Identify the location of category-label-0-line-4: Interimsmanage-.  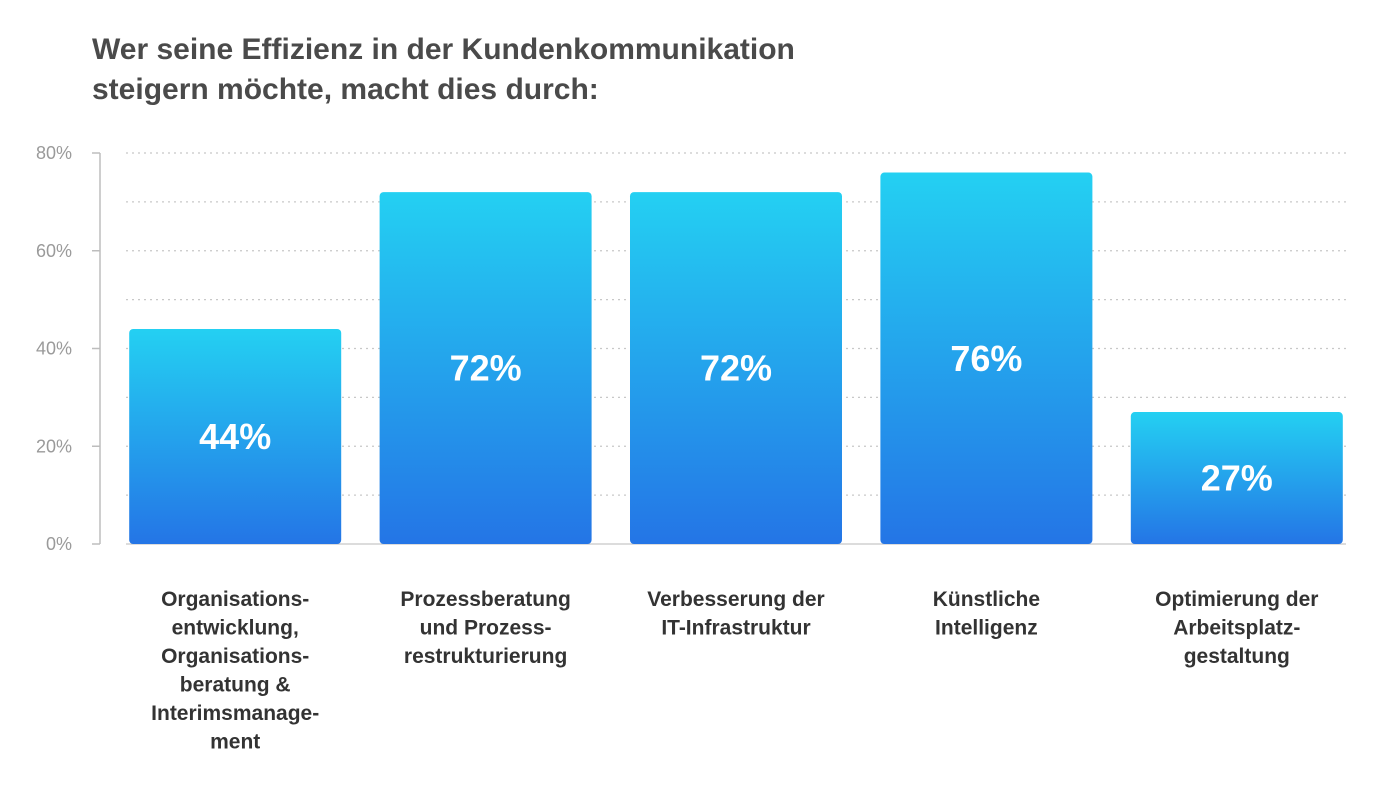
(235, 713).